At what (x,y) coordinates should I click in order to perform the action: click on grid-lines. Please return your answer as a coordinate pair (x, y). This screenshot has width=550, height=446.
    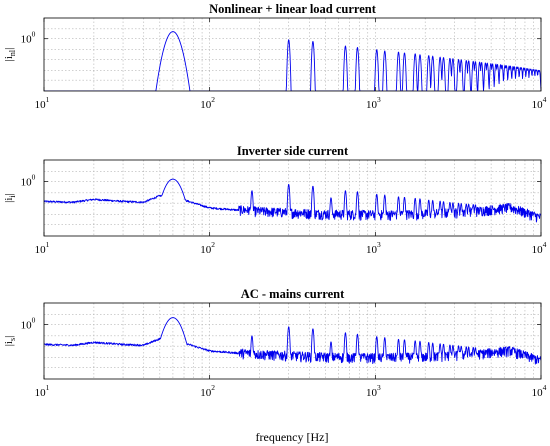
    Looking at the image, I should click on (292, 54).